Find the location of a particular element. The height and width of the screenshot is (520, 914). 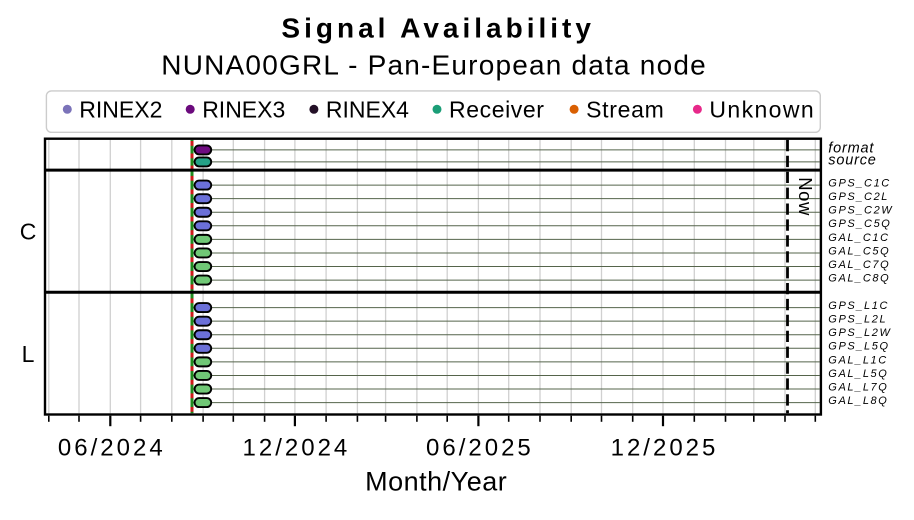

svg-text: C is located at coordinates (28, 231).